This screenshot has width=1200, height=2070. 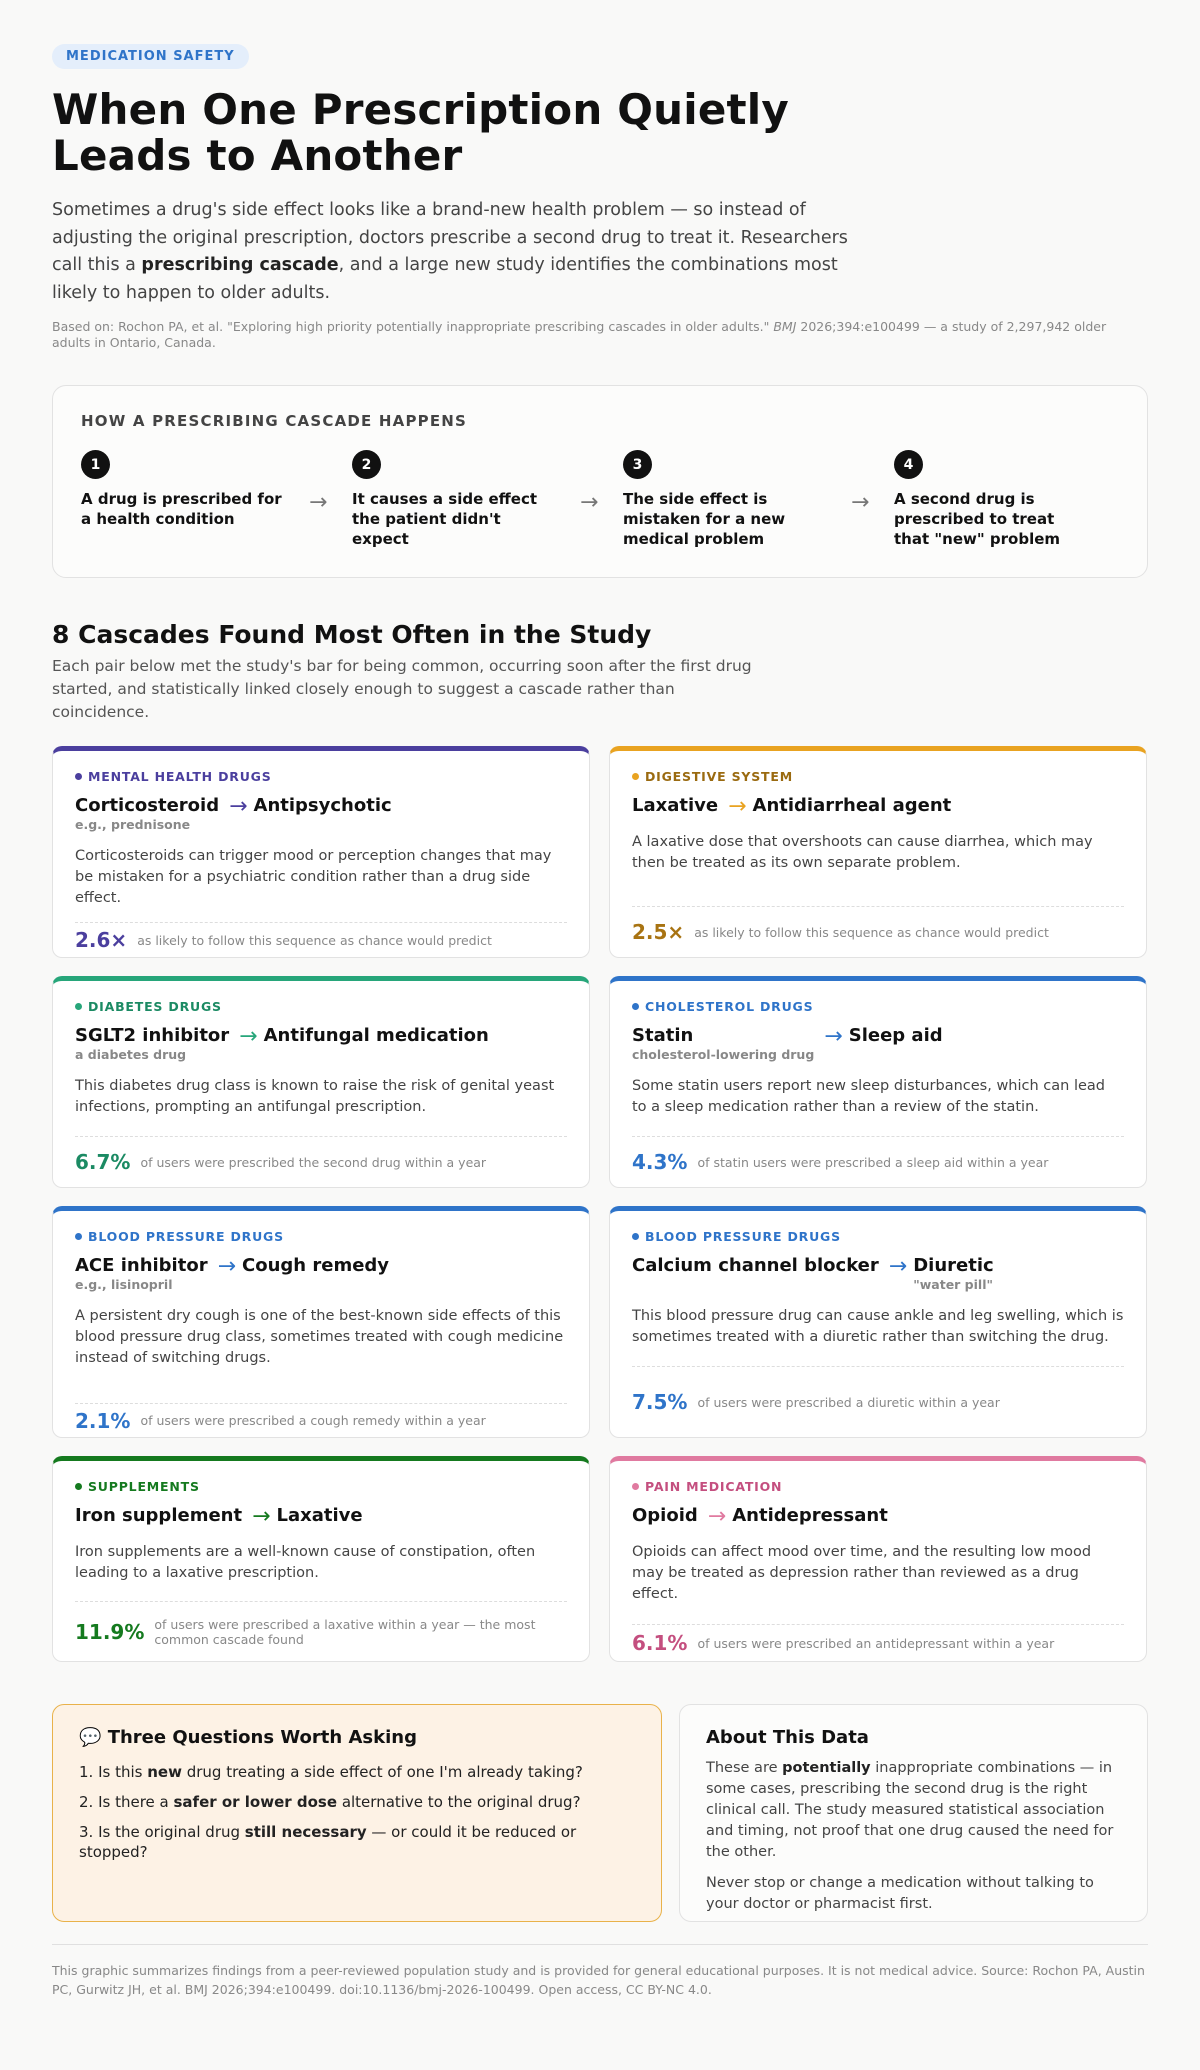 What do you see at coordinates (743, 1236) in the screenshot?
I see `card-category-label: BLOOD PRESSURE DRUGS` at bounding box center [743, 1236].